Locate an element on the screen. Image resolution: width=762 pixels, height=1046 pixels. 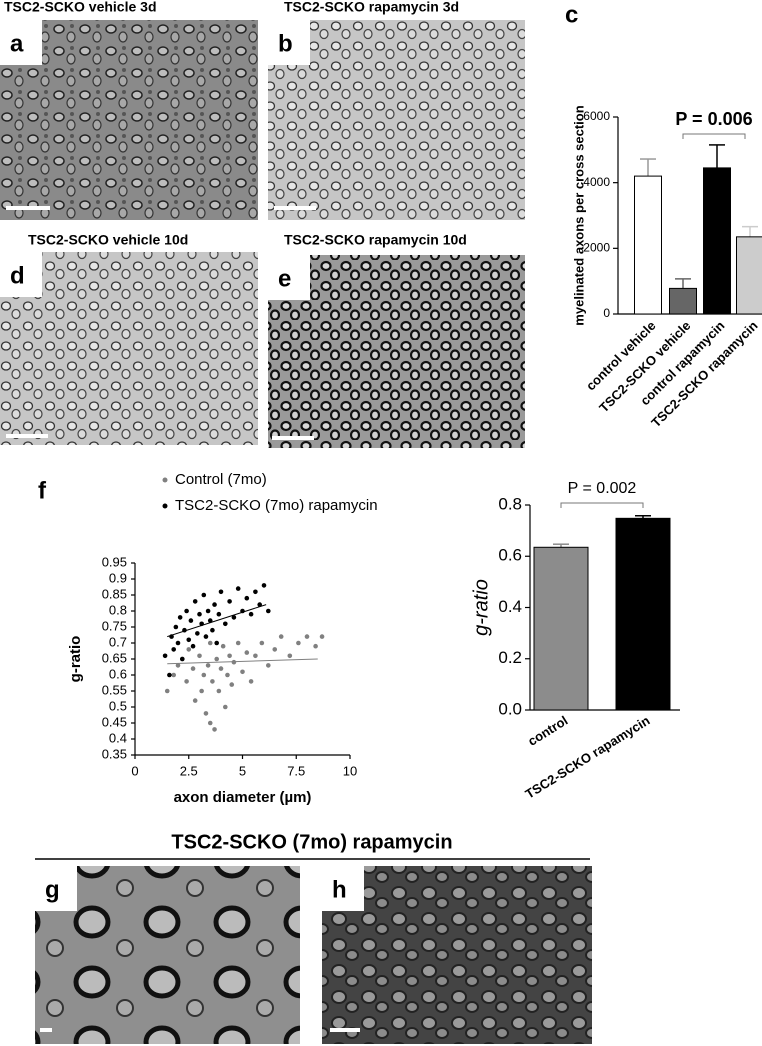
panel-title: TSC2-SCKO vehicle 3d is located at coordinates (80, 7).